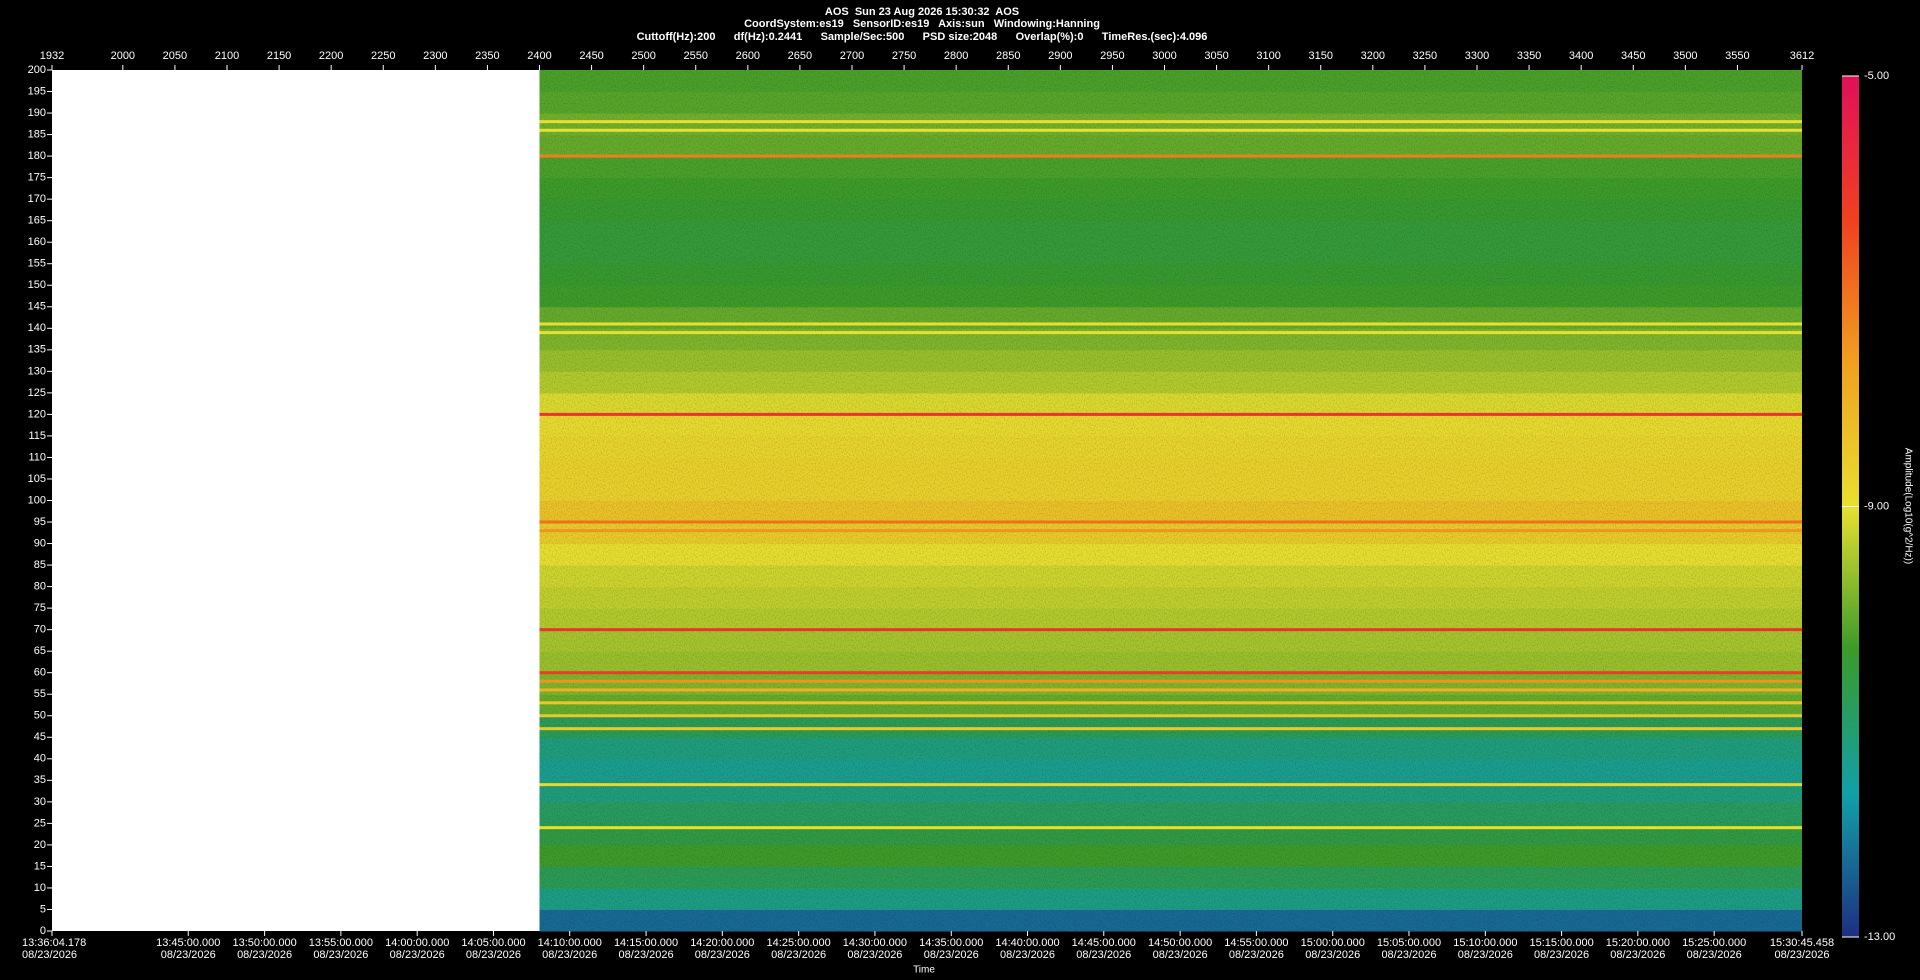 Image resolution: width=1920 pixels, height=980 pixels. What do you see at coordinates (40, 845) in the screenshot?
I see `y-tick-label: 20` at bounding box center [40, 845].